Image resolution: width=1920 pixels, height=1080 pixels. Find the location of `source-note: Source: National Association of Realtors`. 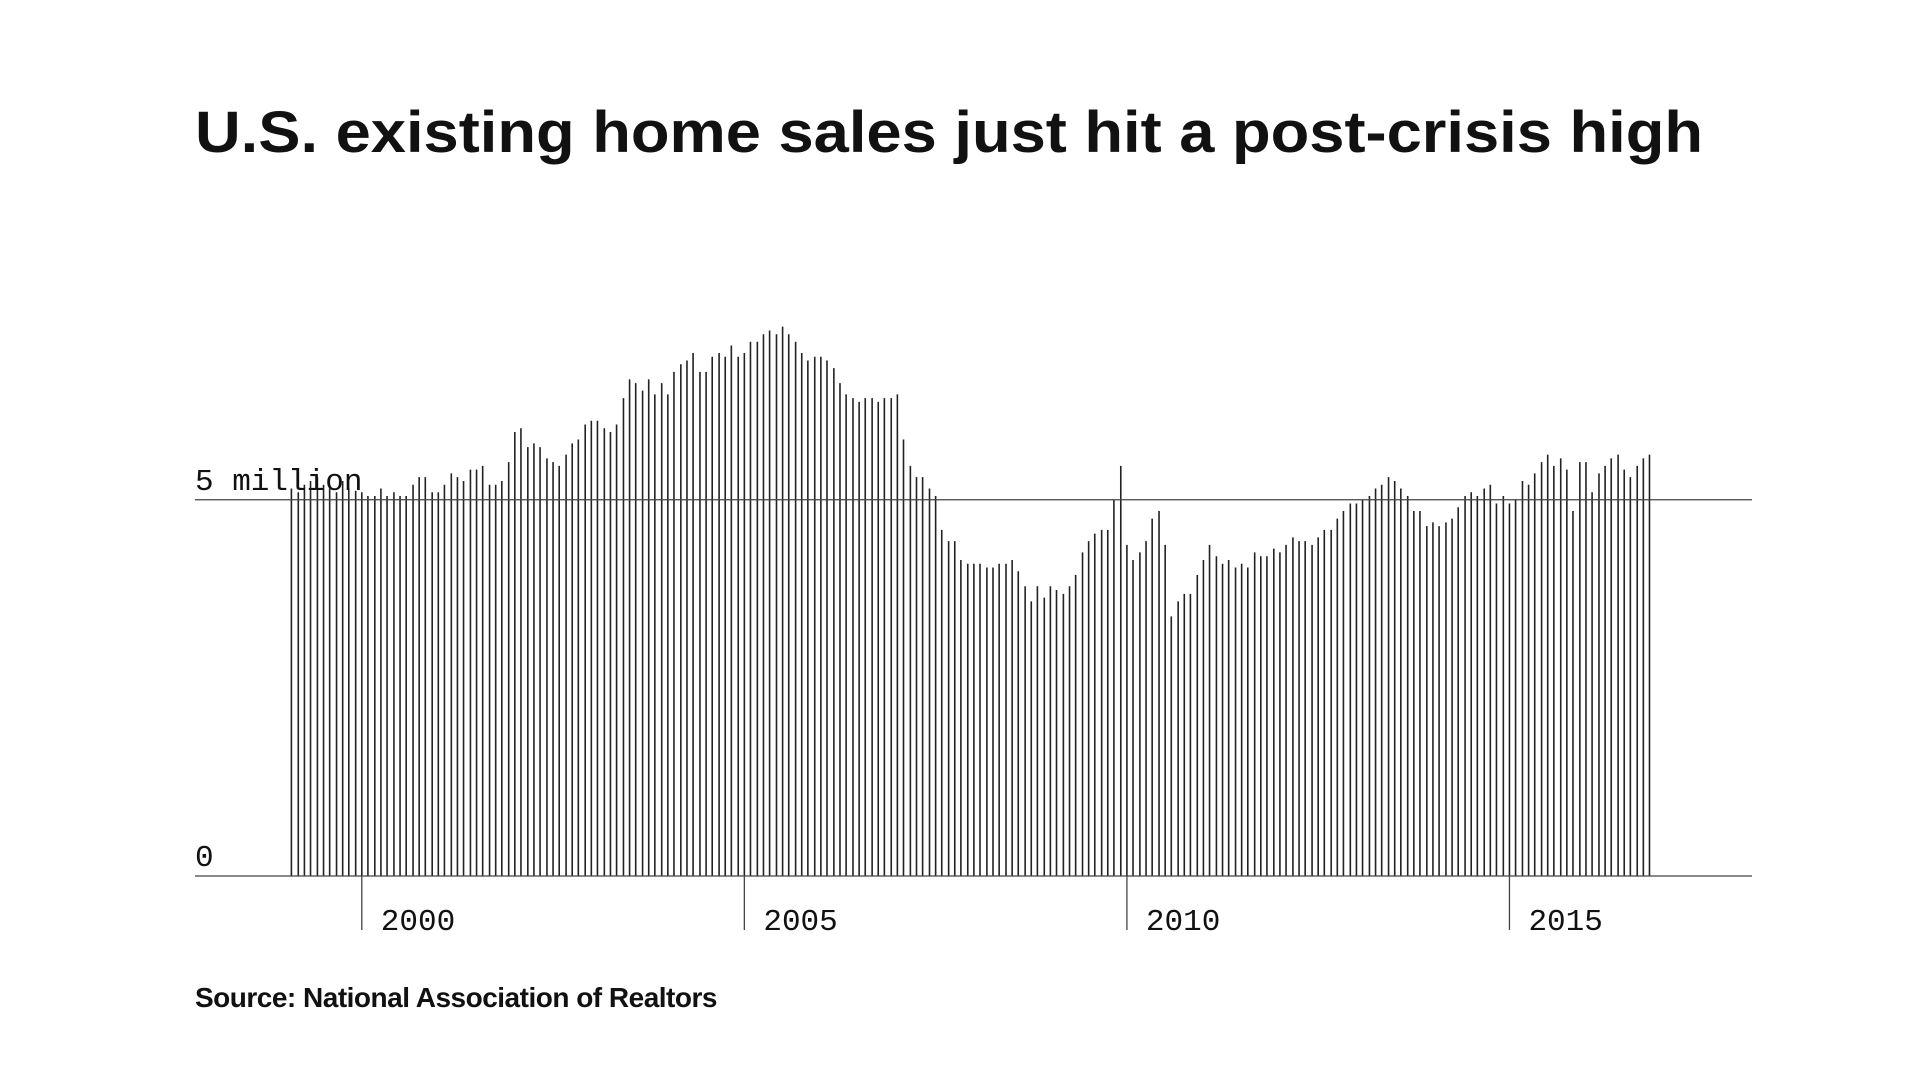

source-note: Source: National Association of Realtors is located at coordinates (456, 997).